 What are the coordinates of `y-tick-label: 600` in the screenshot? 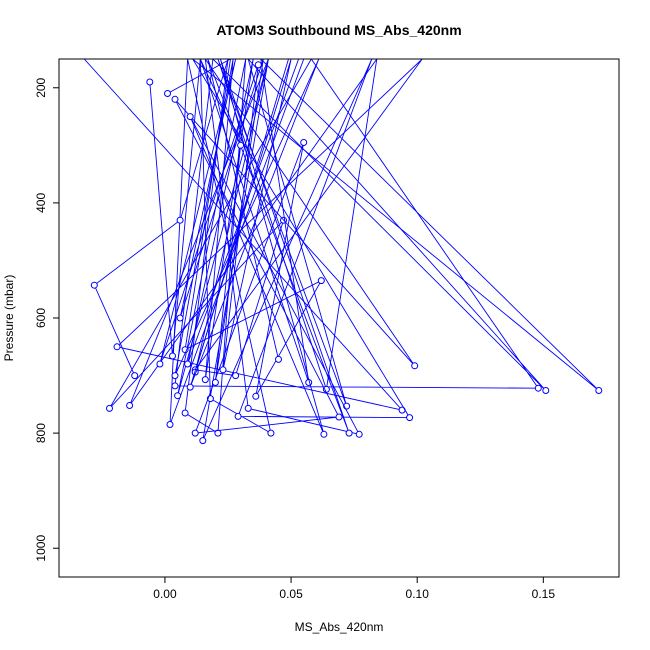 It's located at (41, 318).